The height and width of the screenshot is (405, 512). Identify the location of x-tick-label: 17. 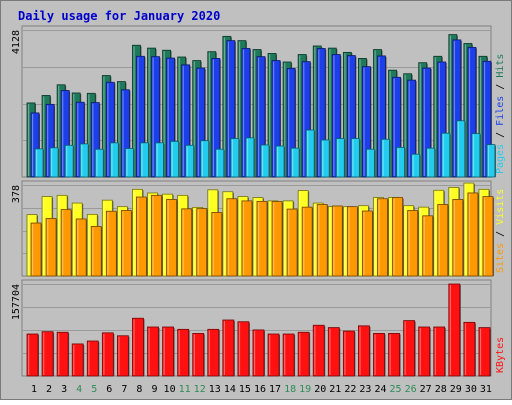
(275, 389).